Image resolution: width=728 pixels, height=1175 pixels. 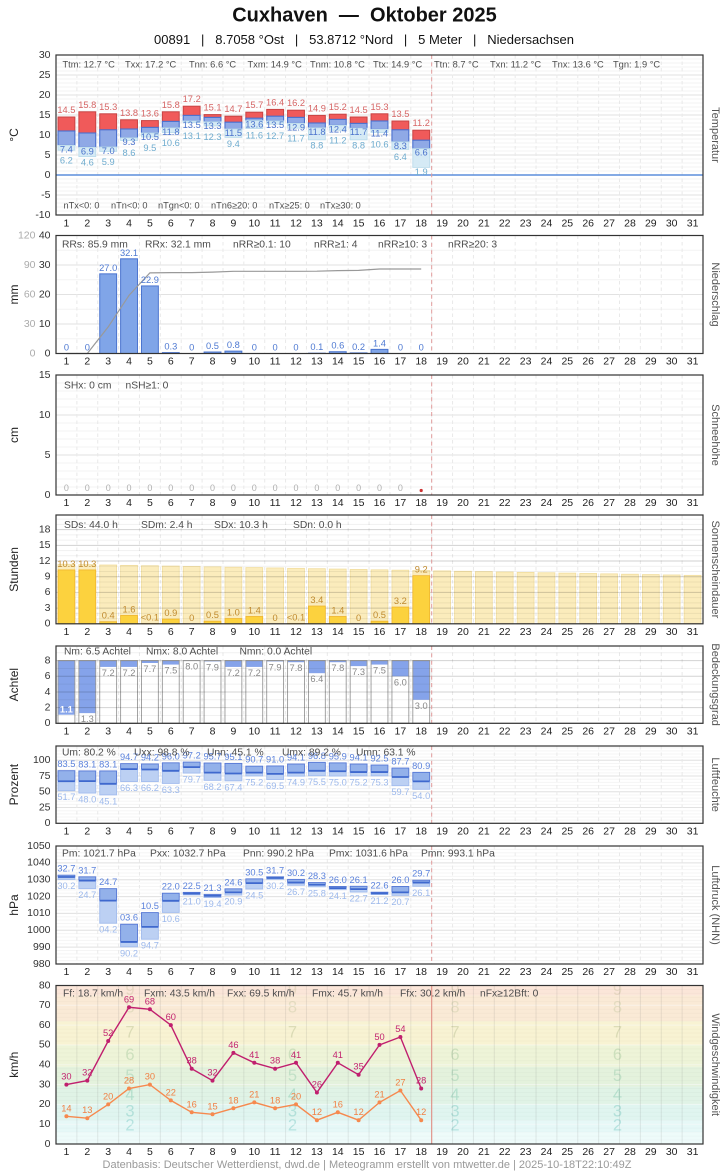 What do you see at coordinates (212, 904) in the screenshot?
I see `svg-text: 19.4` at bounding box center [212, 904].